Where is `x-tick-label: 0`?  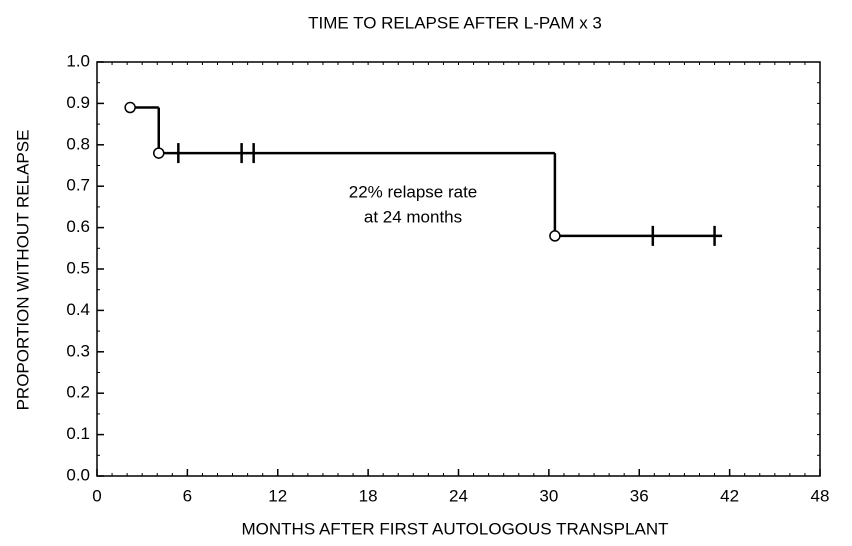 x-tick-label: 0 is located at coordinates (96, 495).